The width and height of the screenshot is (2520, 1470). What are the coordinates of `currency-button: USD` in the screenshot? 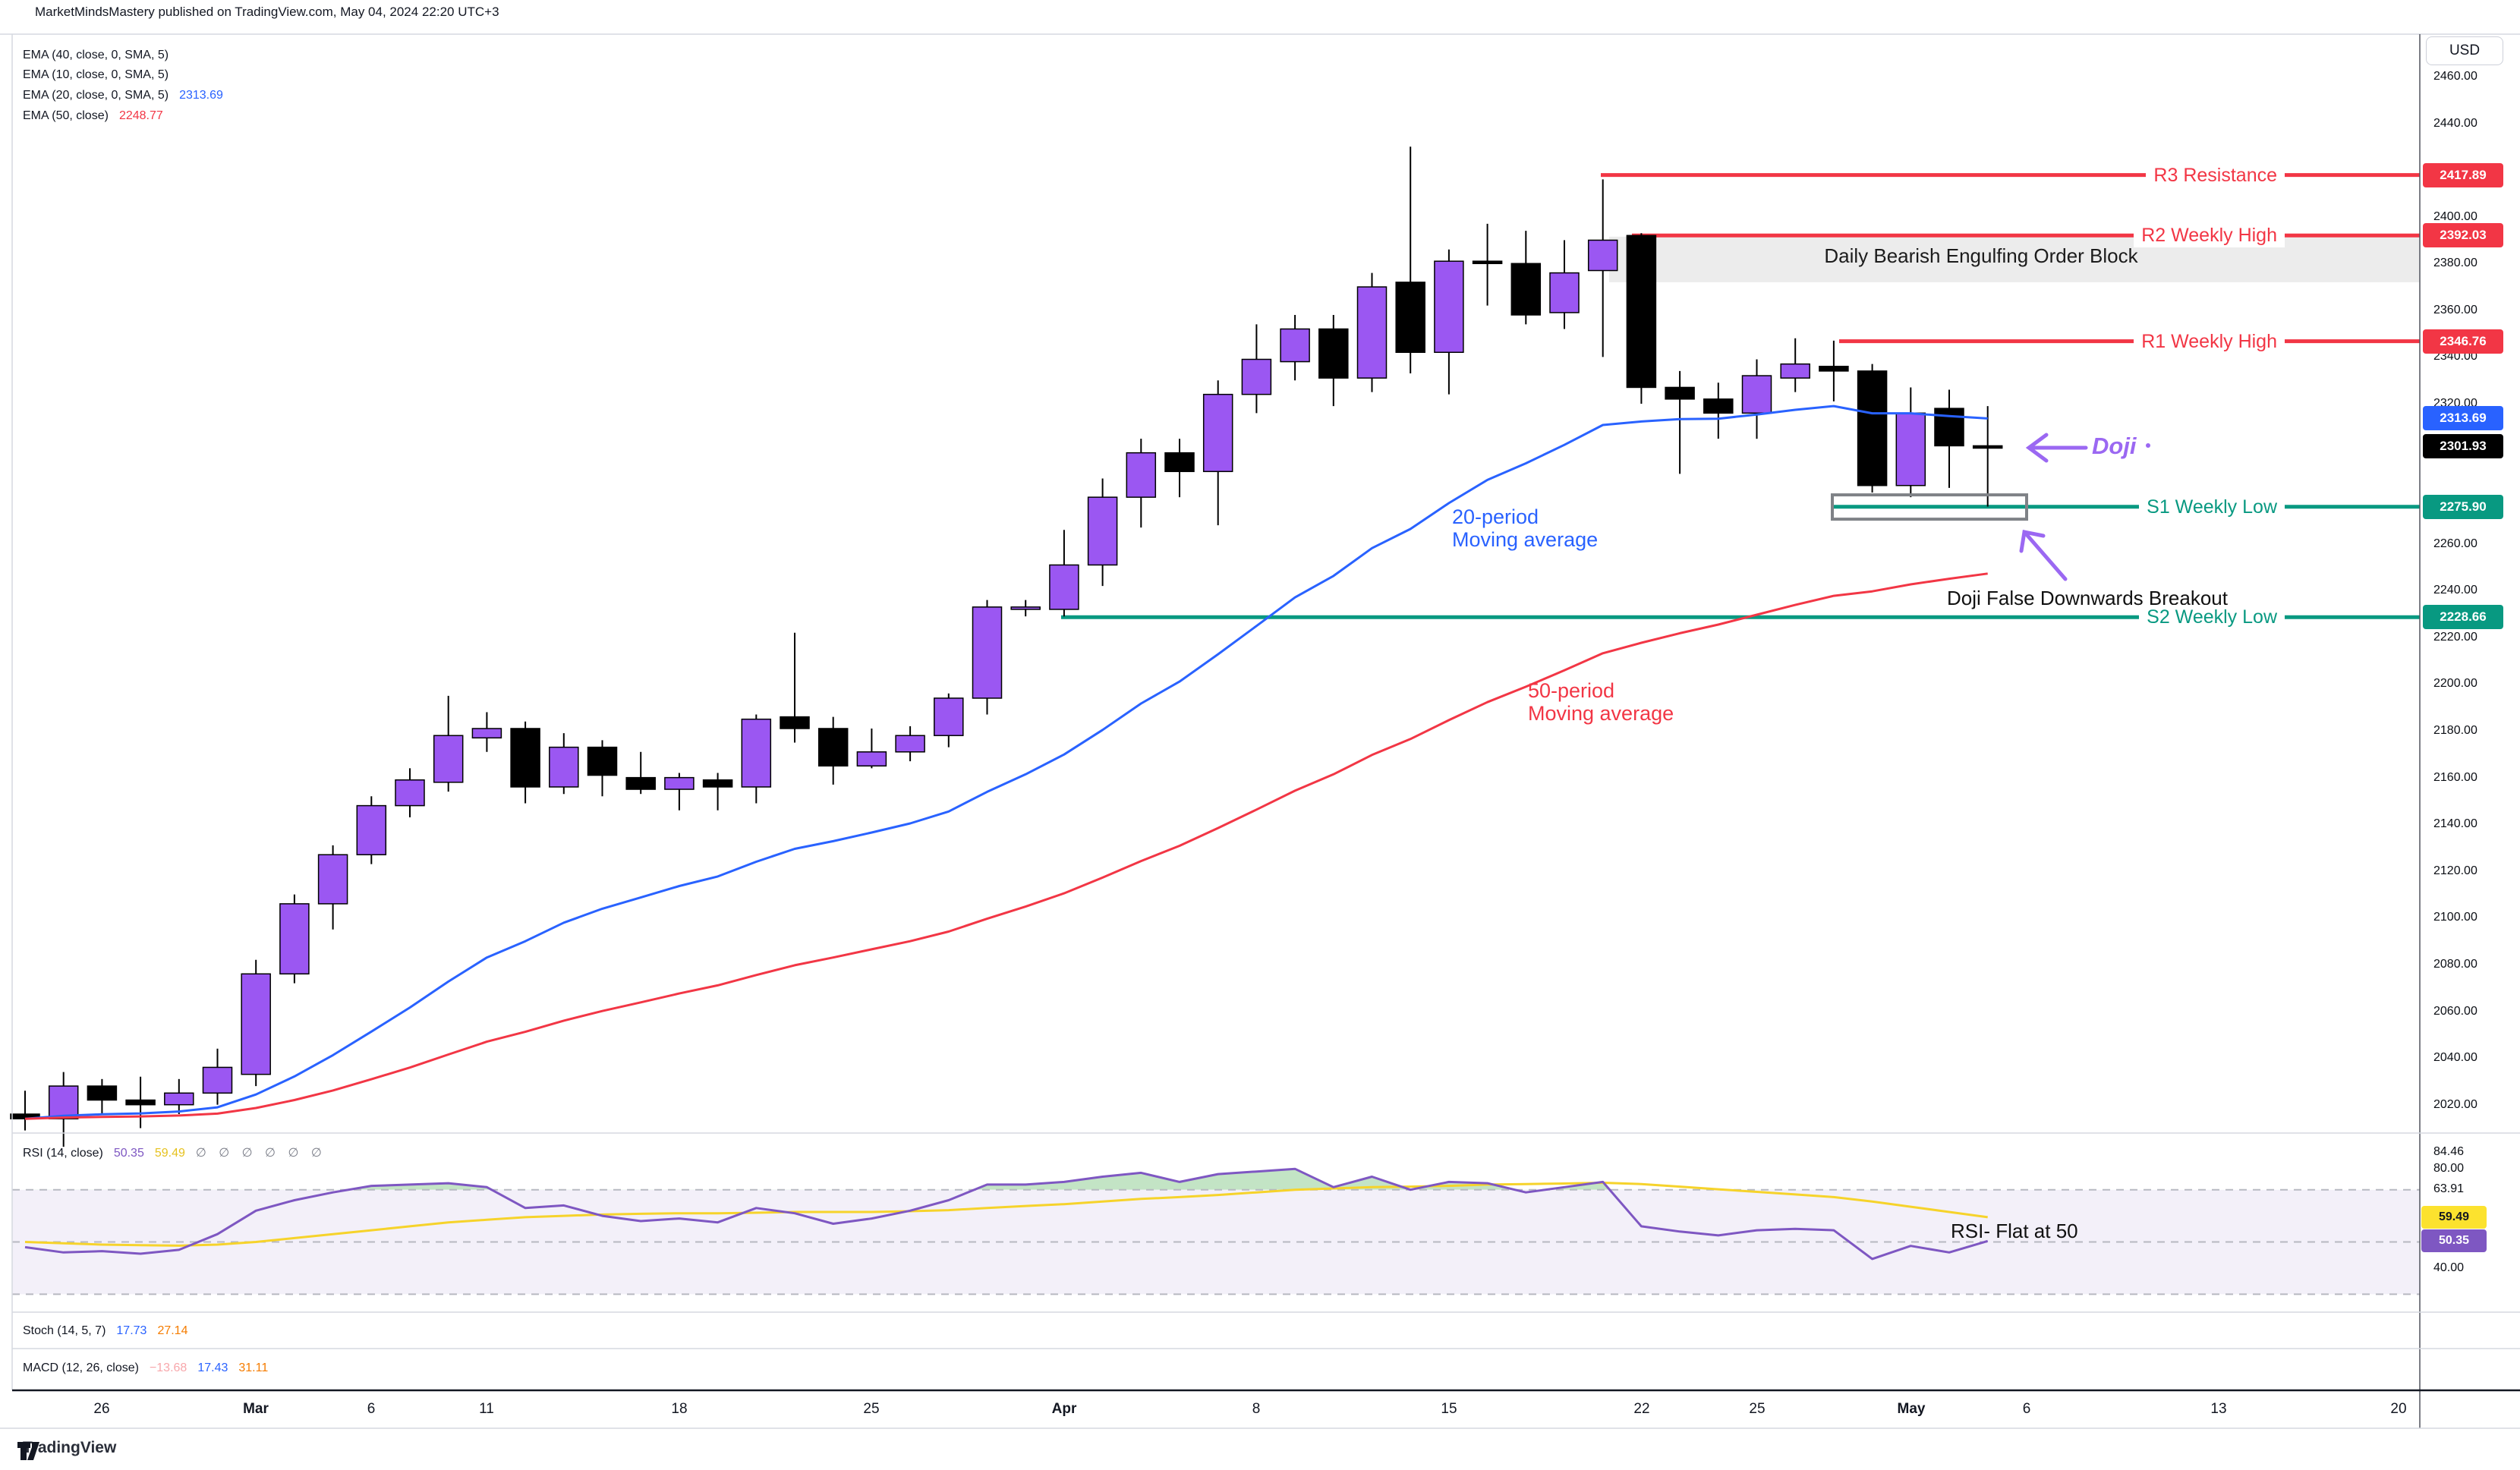 It's located at (2464, 50).